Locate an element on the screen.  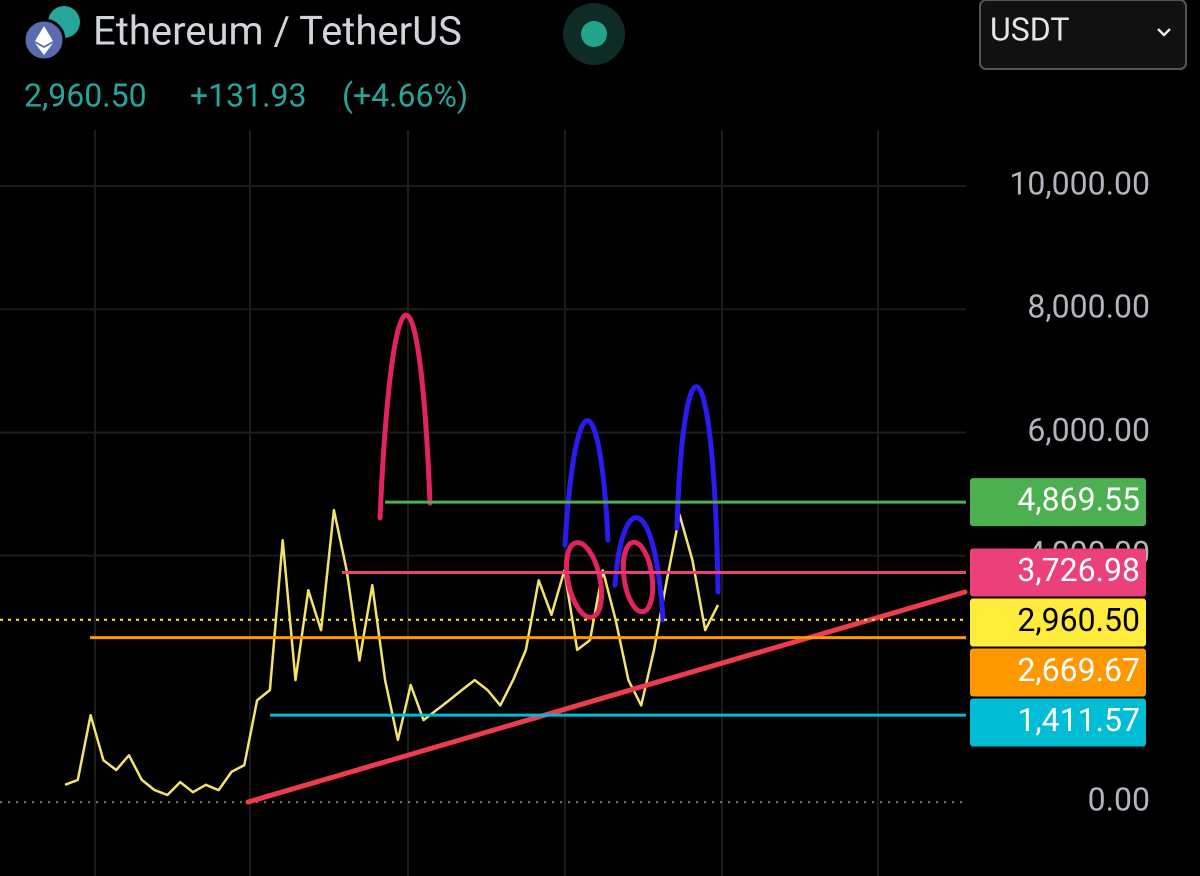
y-tick-label: 8,000.00 is located at coordinates (1088, 307).